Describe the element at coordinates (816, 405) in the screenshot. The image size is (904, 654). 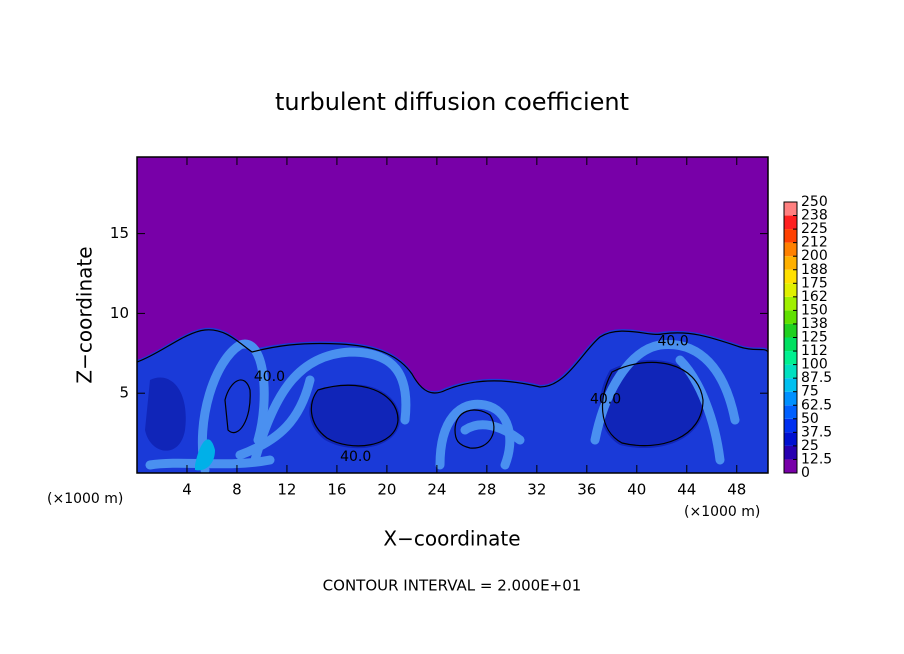
I see `colorbar-label: 62.5` at that location.